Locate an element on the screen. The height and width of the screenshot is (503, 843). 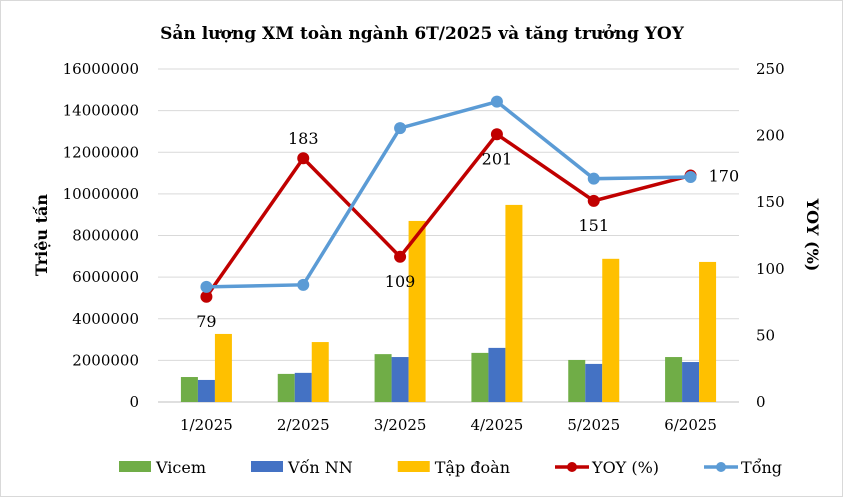
legend-yoy-label: YOY (%) is located at coordinates (625, 467).